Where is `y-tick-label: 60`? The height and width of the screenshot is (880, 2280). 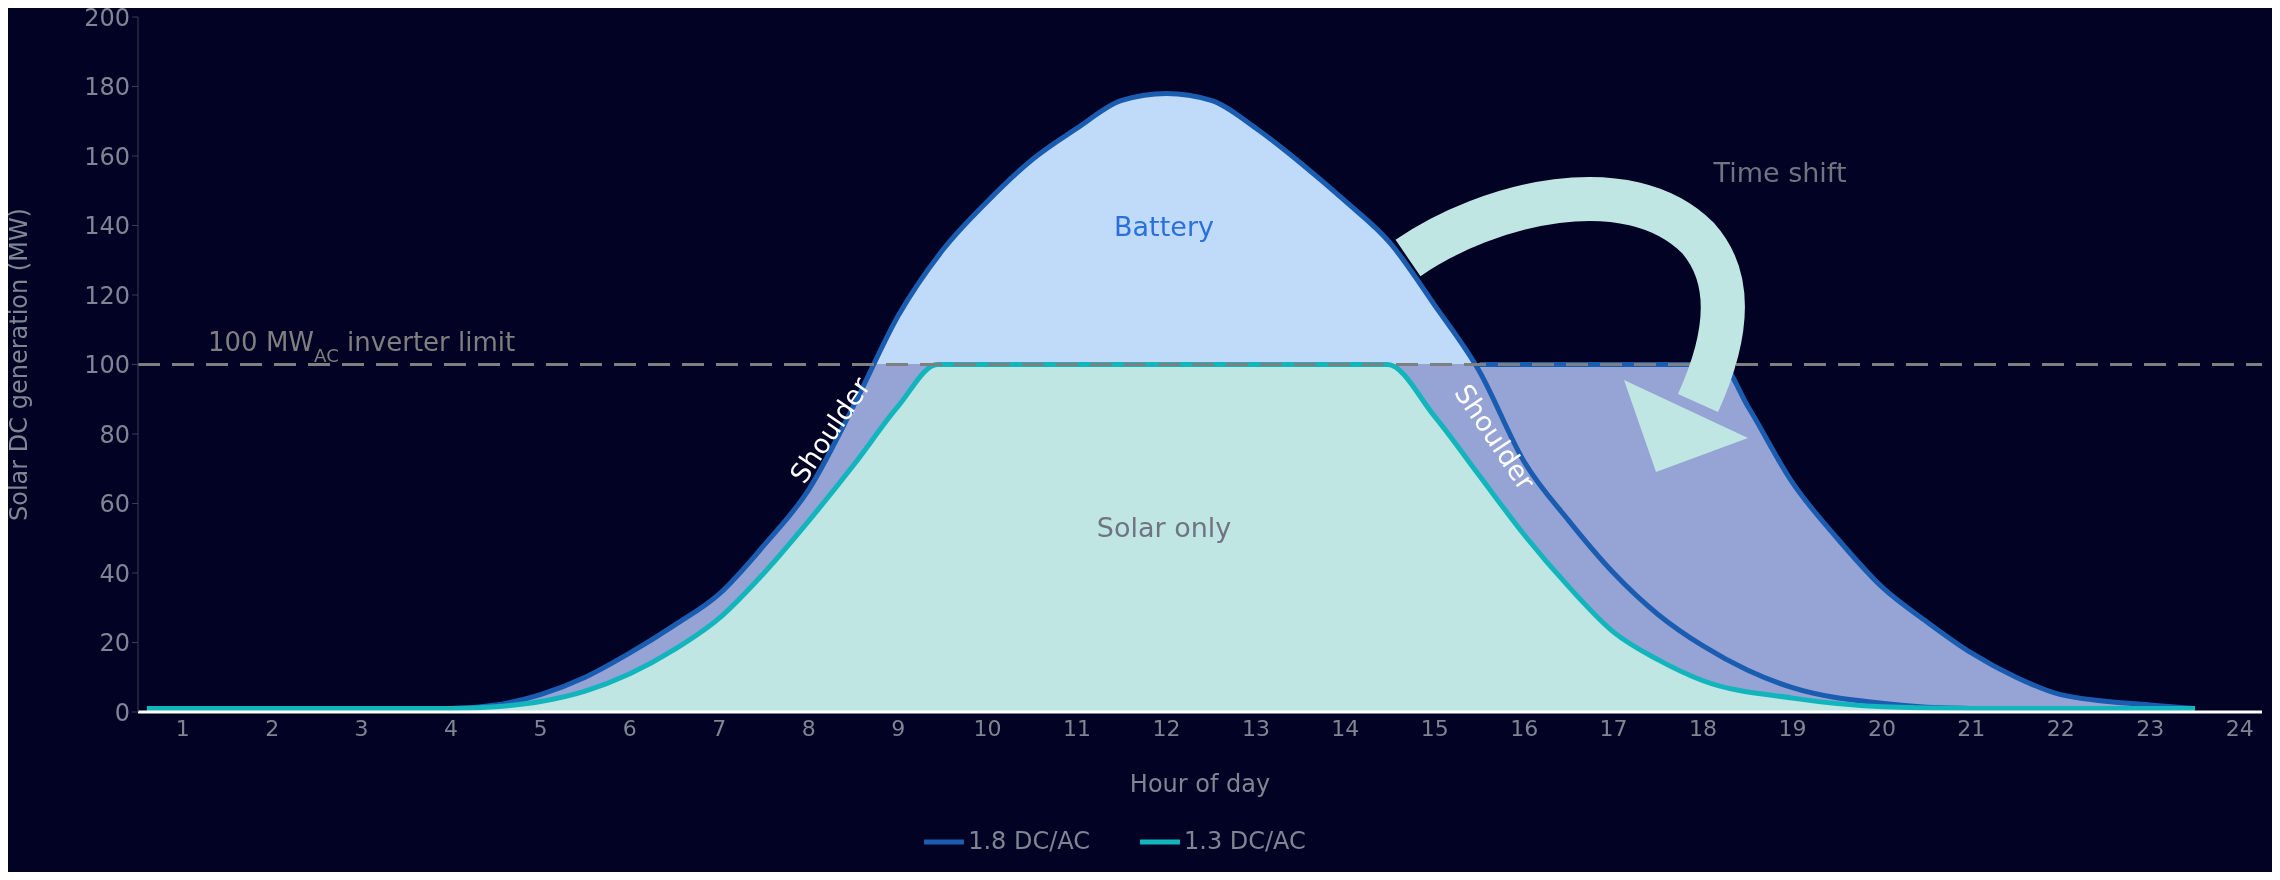
y-tick-label: 60 is located at coordinates (114, 504).